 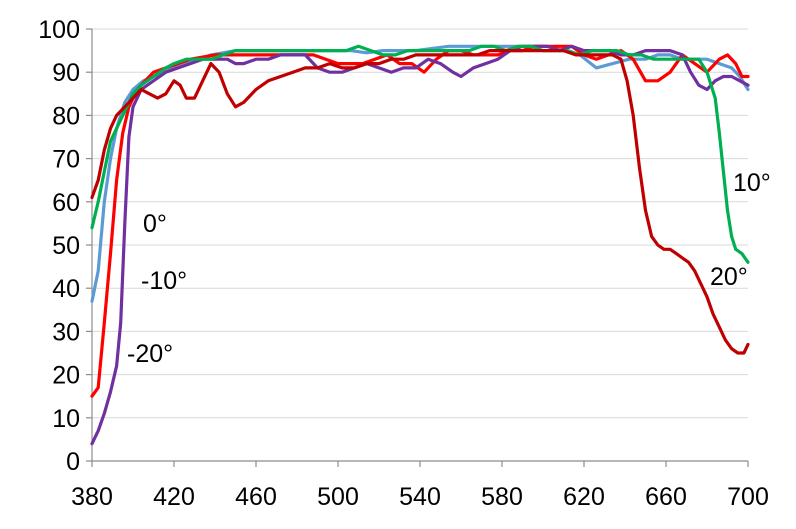 I want to click on y-tick-label-20: 20, so click(x=66, y=376).